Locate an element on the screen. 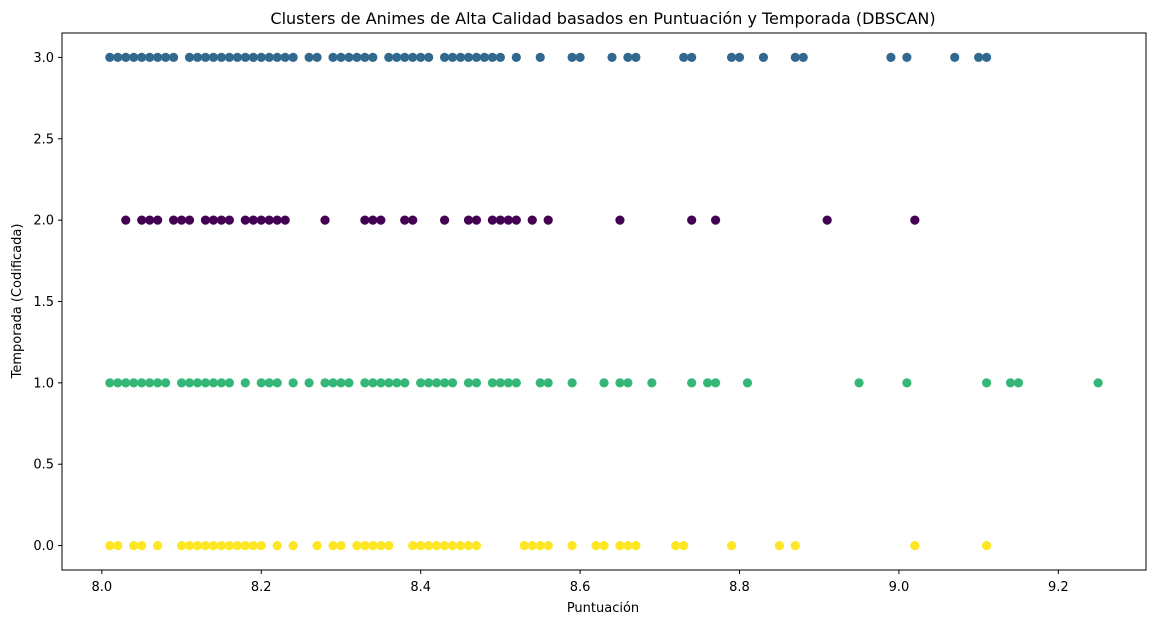 The height and width of the screenshot is (625, 1156). x-axis: 8.0 8.2 8.4 8.6 8.8 9.0 9.2 is located at coordinates (580, 582).